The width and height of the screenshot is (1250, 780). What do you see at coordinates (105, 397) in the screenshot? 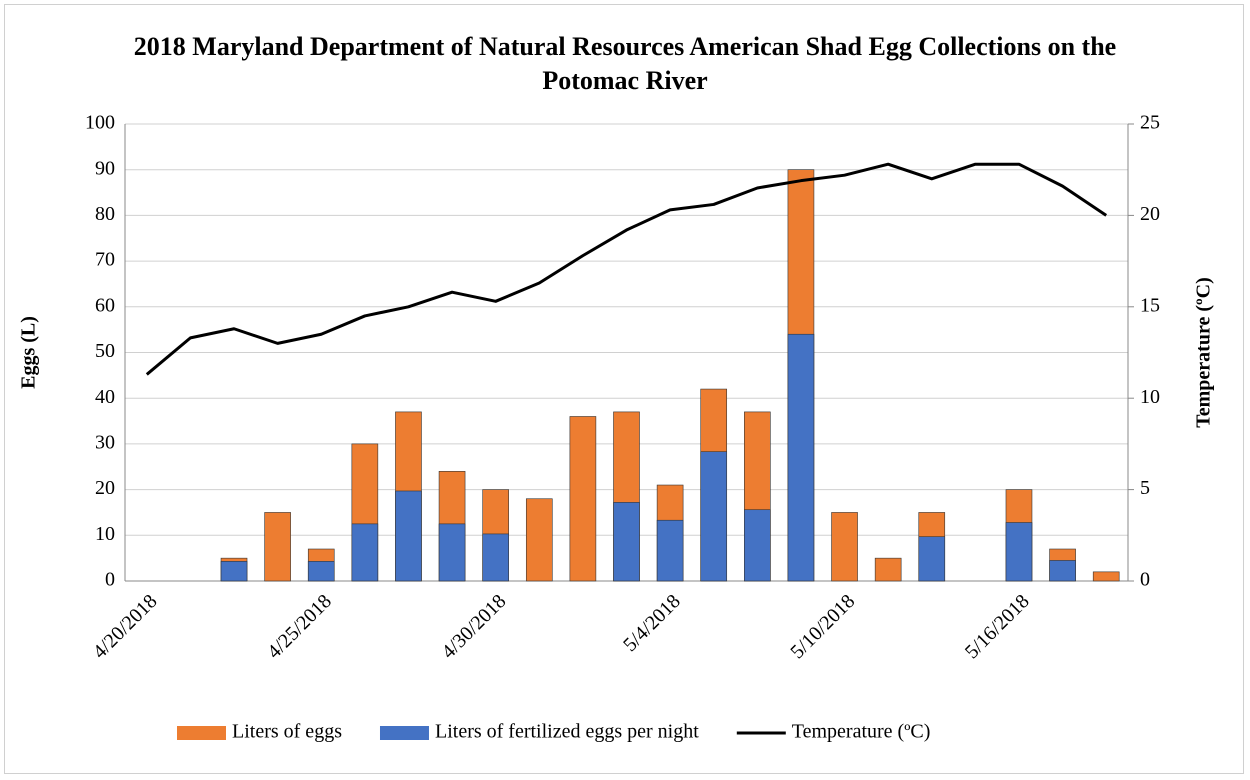
I see `y-tick-label: 40` at bounding box center [105, 397].